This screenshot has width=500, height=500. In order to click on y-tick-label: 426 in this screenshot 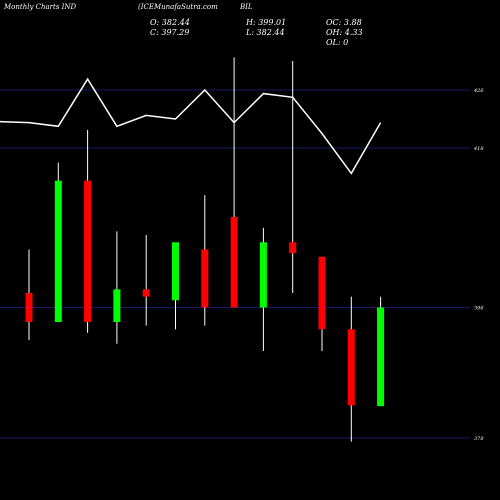, I will do `click(478, 91)`.